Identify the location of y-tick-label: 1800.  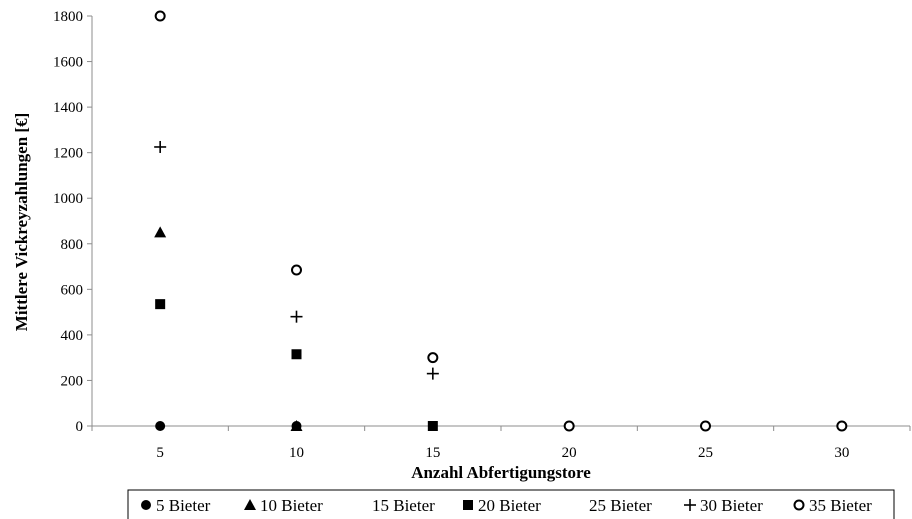
(68, 17).